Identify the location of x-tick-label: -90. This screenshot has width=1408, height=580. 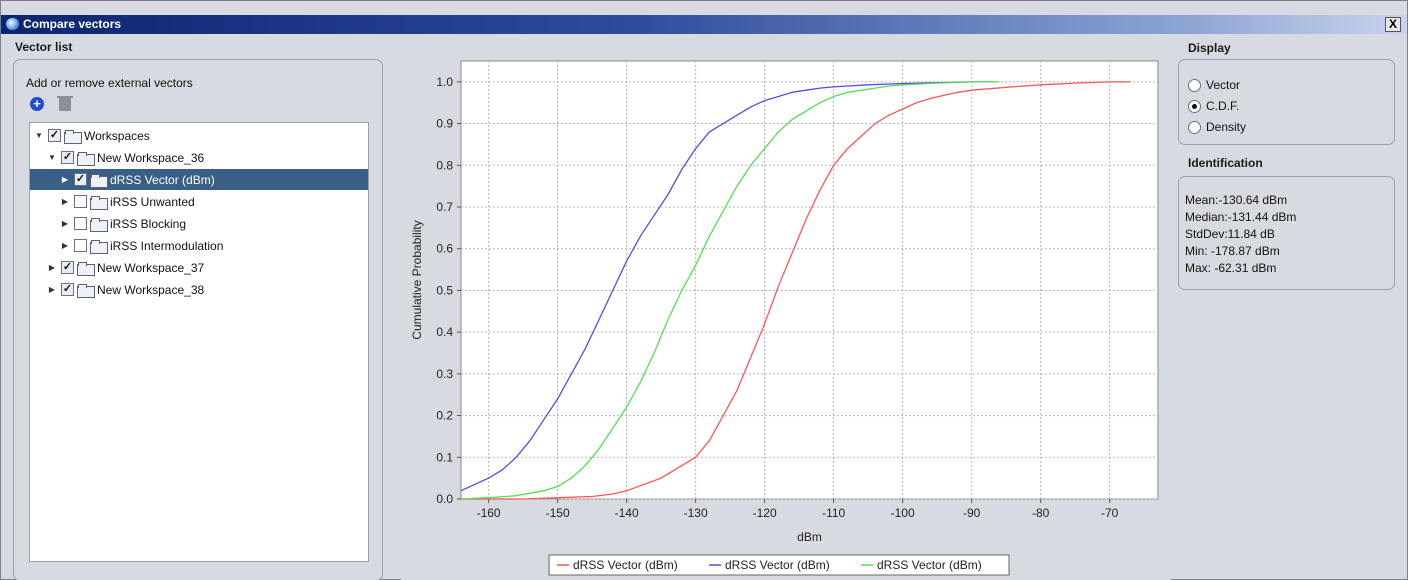
(972, 513).